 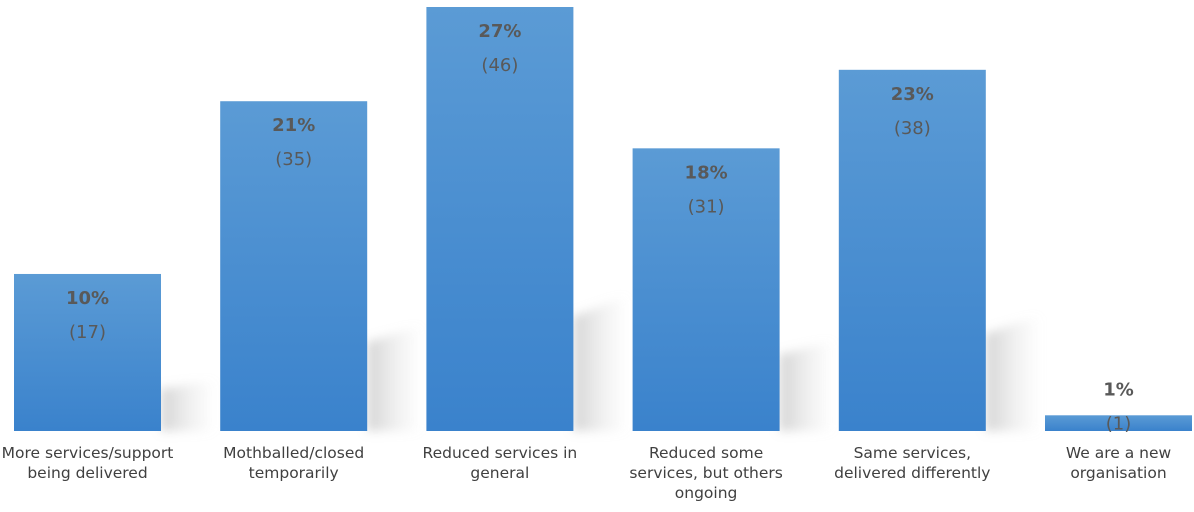 I want to click on data-label-percent: 1%, so click(x=1118, y=389).